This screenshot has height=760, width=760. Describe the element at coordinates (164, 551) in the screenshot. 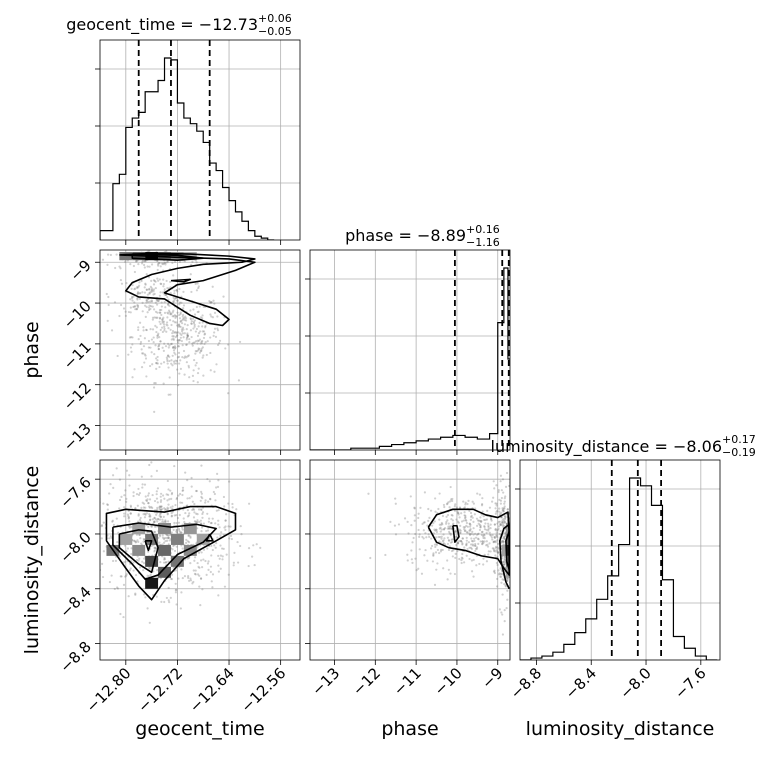

I see `contour-line` at that location.